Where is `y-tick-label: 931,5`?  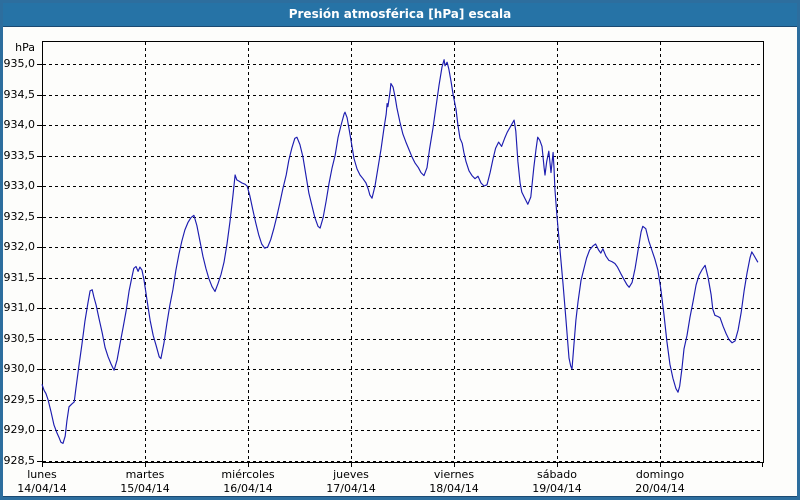
y-tick-label: 931,5 is located at coordinates (19, 277).